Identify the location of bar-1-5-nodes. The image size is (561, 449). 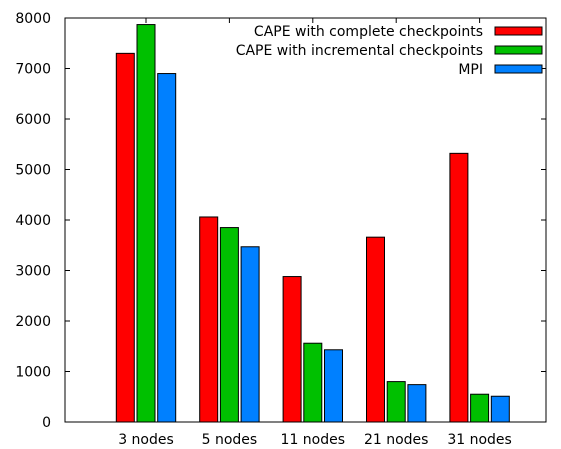
(209, 319).